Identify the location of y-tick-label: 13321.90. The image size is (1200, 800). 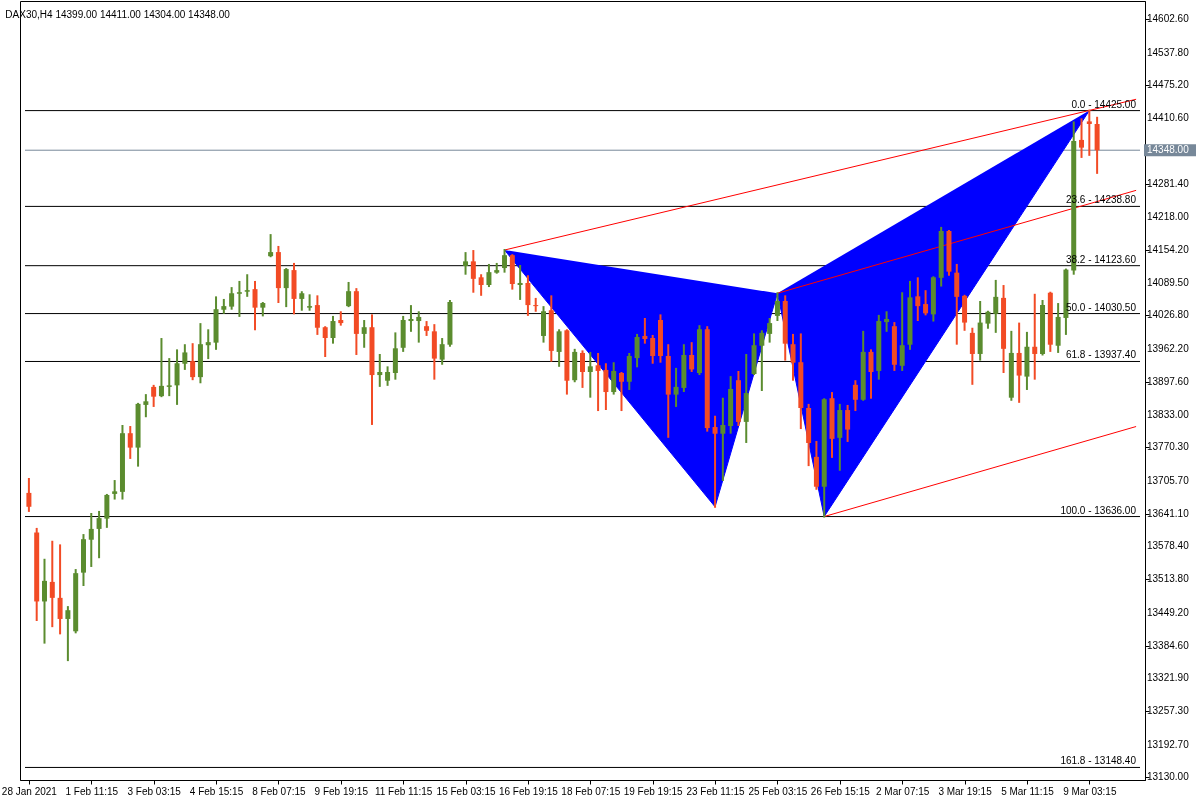
(1168, 678).